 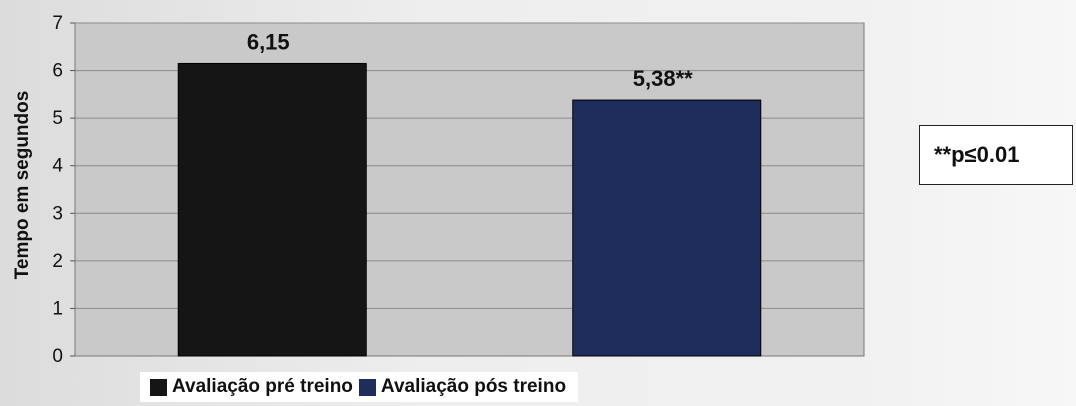 I want to click on y-tick-label: 6, so click(x=57, y=71).